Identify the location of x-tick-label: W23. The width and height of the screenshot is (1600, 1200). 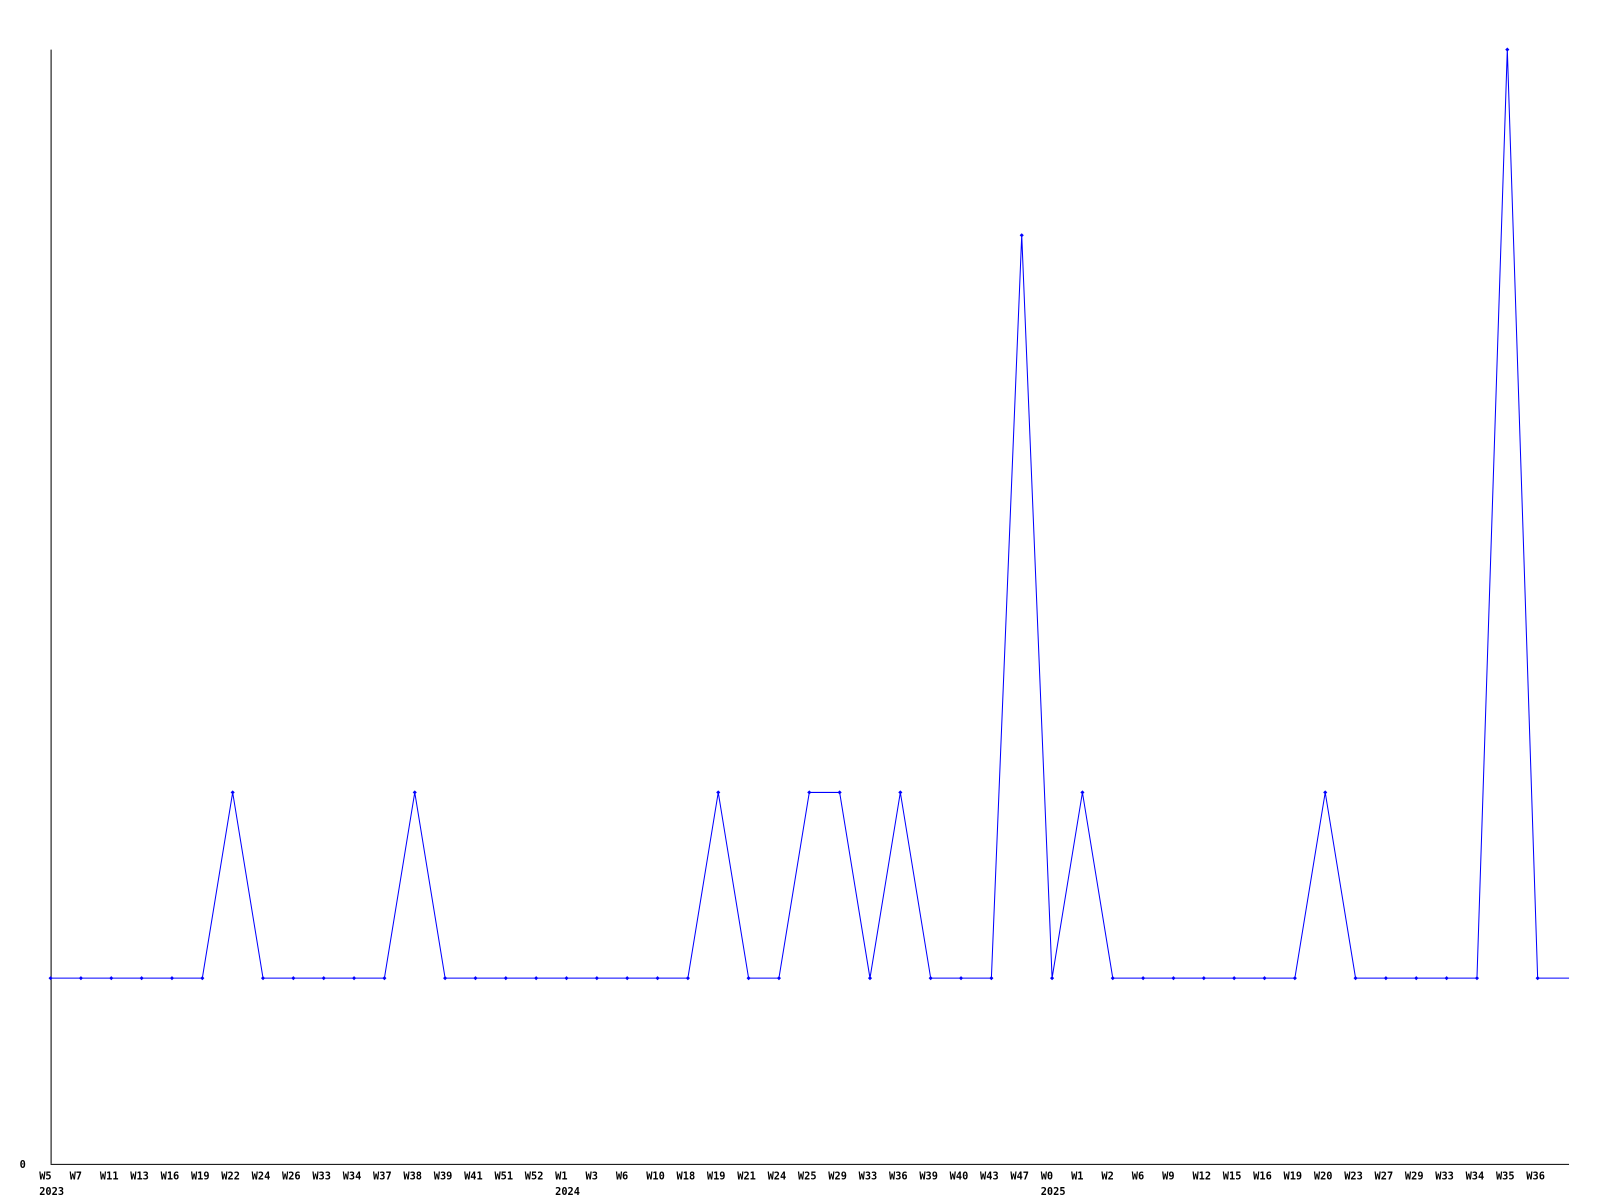
(1353, 1176).